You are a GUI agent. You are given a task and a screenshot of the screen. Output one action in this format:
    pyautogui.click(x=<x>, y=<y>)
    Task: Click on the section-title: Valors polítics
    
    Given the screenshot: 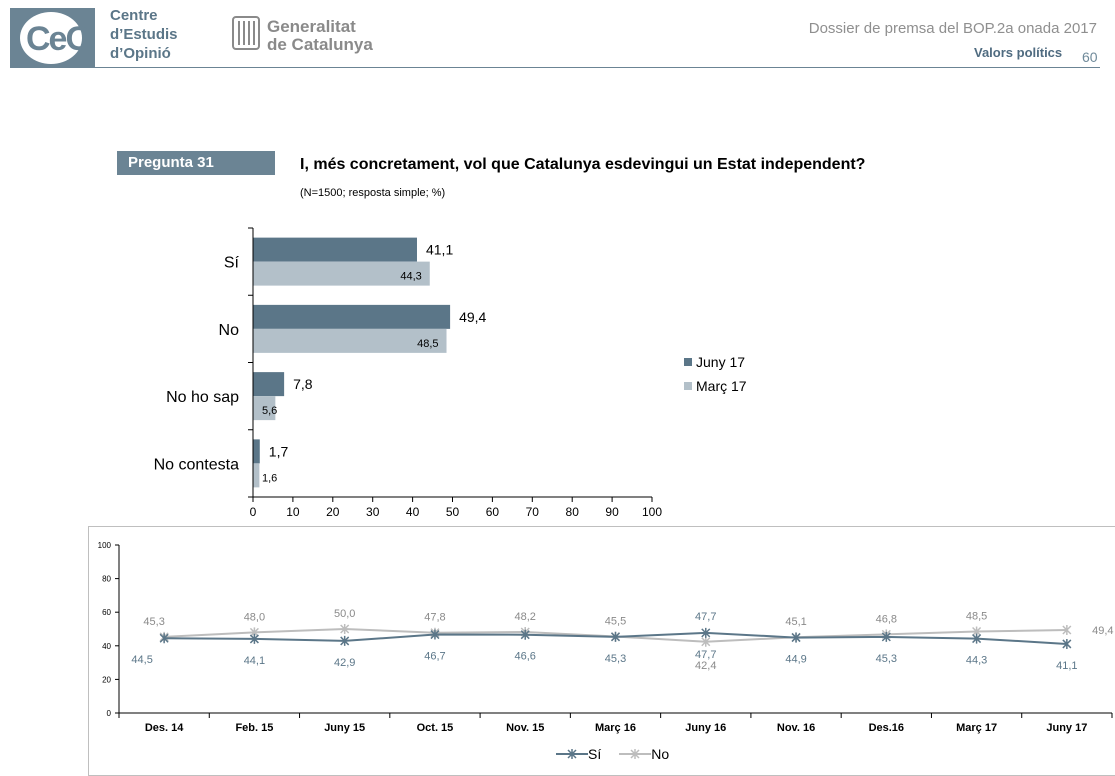 What is the action you would take?
    pyautogui.click(x=1018, y=52)
    